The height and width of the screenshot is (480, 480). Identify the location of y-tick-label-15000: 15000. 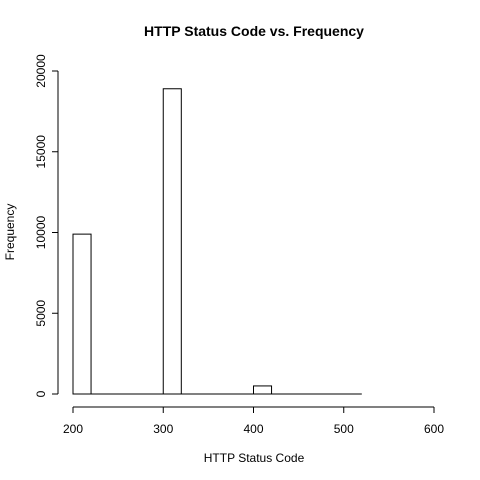
(41, 152).